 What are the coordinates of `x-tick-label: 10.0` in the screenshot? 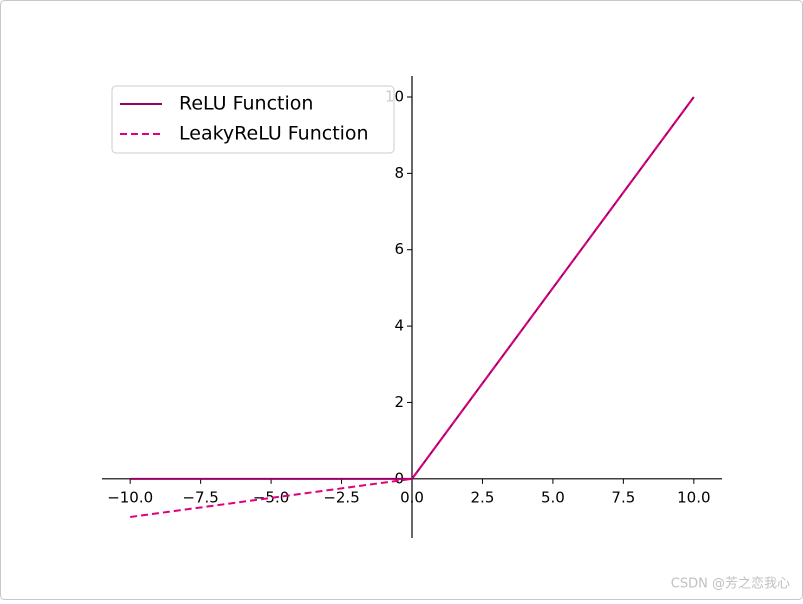 It's located at (693, 497).